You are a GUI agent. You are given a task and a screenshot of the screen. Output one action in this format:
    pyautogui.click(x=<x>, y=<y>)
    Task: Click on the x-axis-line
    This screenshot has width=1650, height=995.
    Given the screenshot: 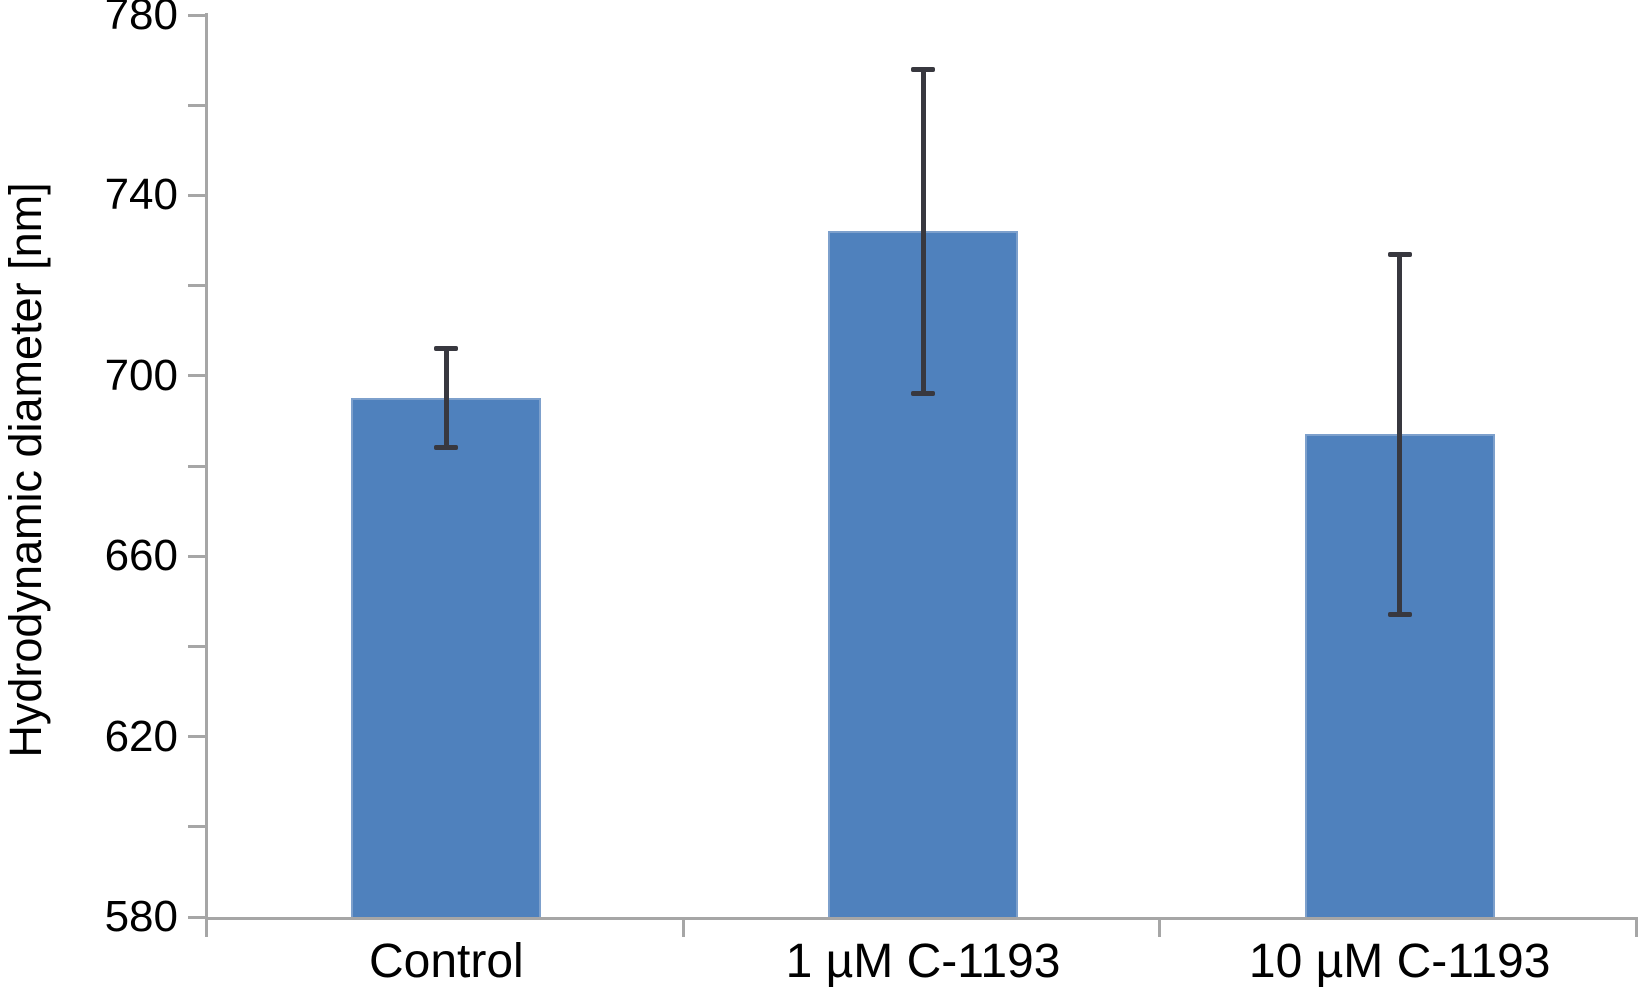 What is the action you would take?
    pyautogui.click(x=921, y=918)
    